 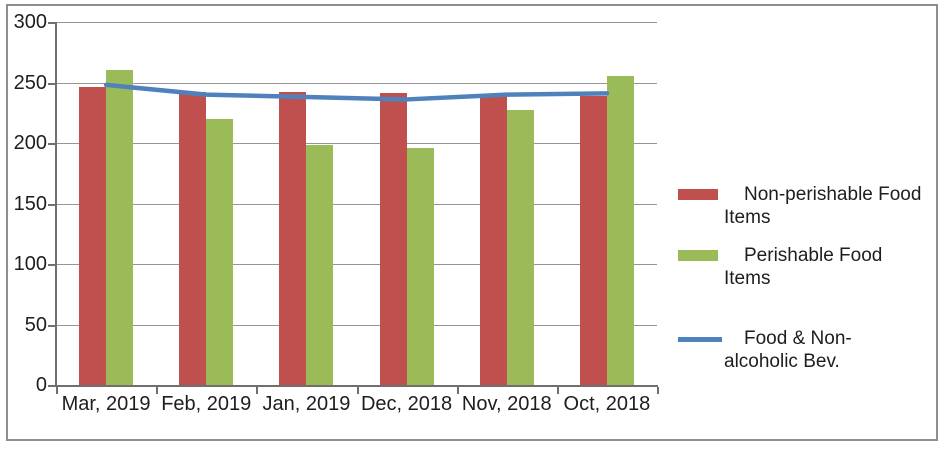 I want to click on x-tick-label-mar-2019: Mar, 2019, so click(x=106, y=404).